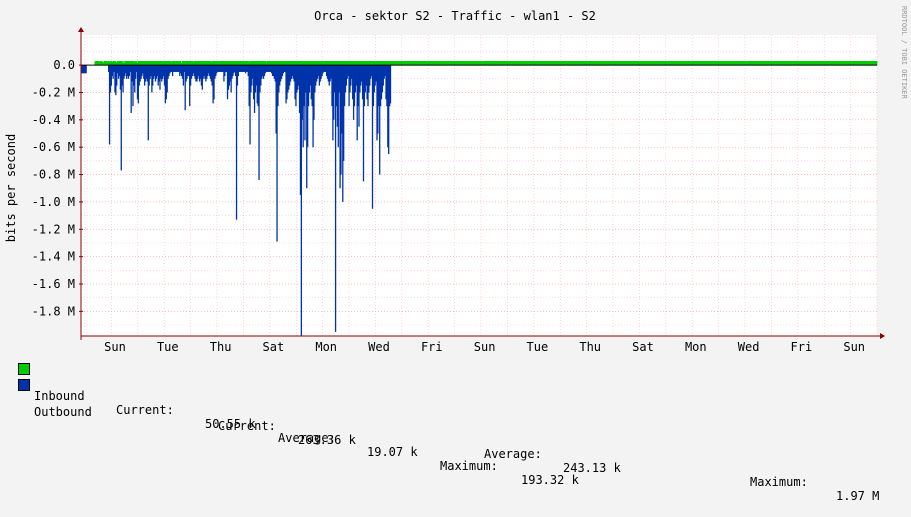 The image size is (911, 517). Describe the element at coordinates (53, 257) in the screenshot. I see `y-tick-label: -1.4 M` at that location.